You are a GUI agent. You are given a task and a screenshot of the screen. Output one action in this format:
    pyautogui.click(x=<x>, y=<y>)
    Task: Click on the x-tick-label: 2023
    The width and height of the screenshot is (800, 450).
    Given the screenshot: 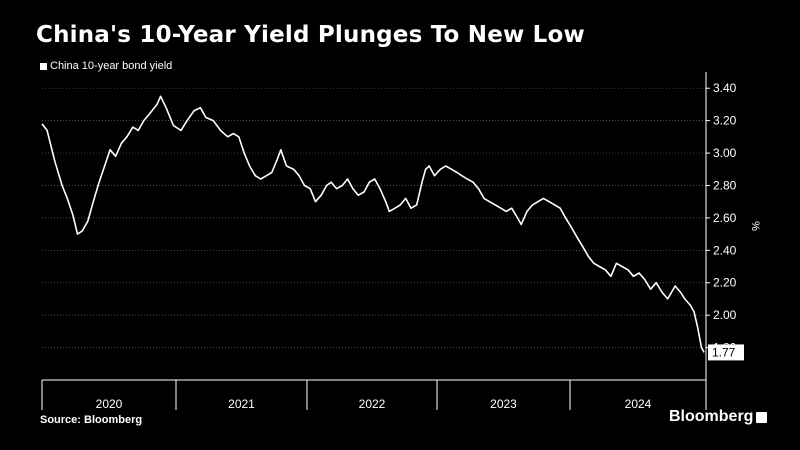 What is the action you would take?
    pyautogui.click(x=503, y=404)
    